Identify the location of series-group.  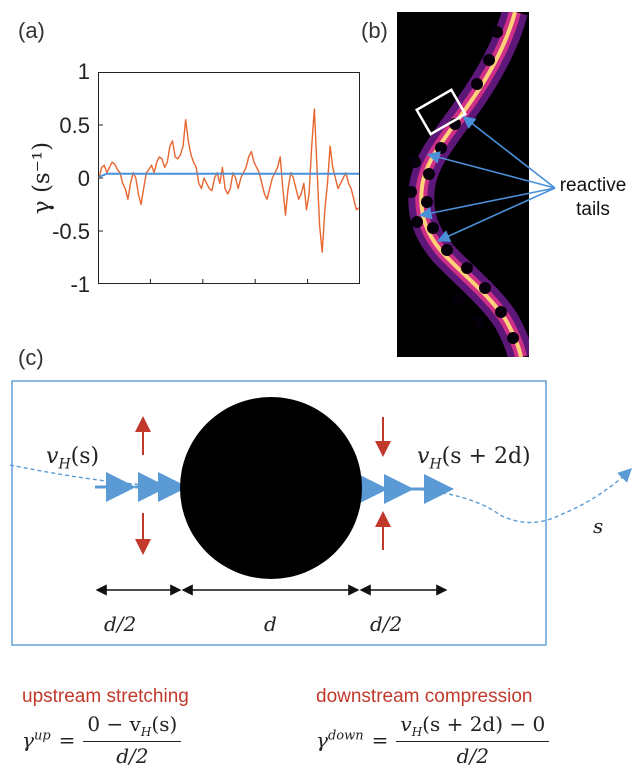
(229, 180).